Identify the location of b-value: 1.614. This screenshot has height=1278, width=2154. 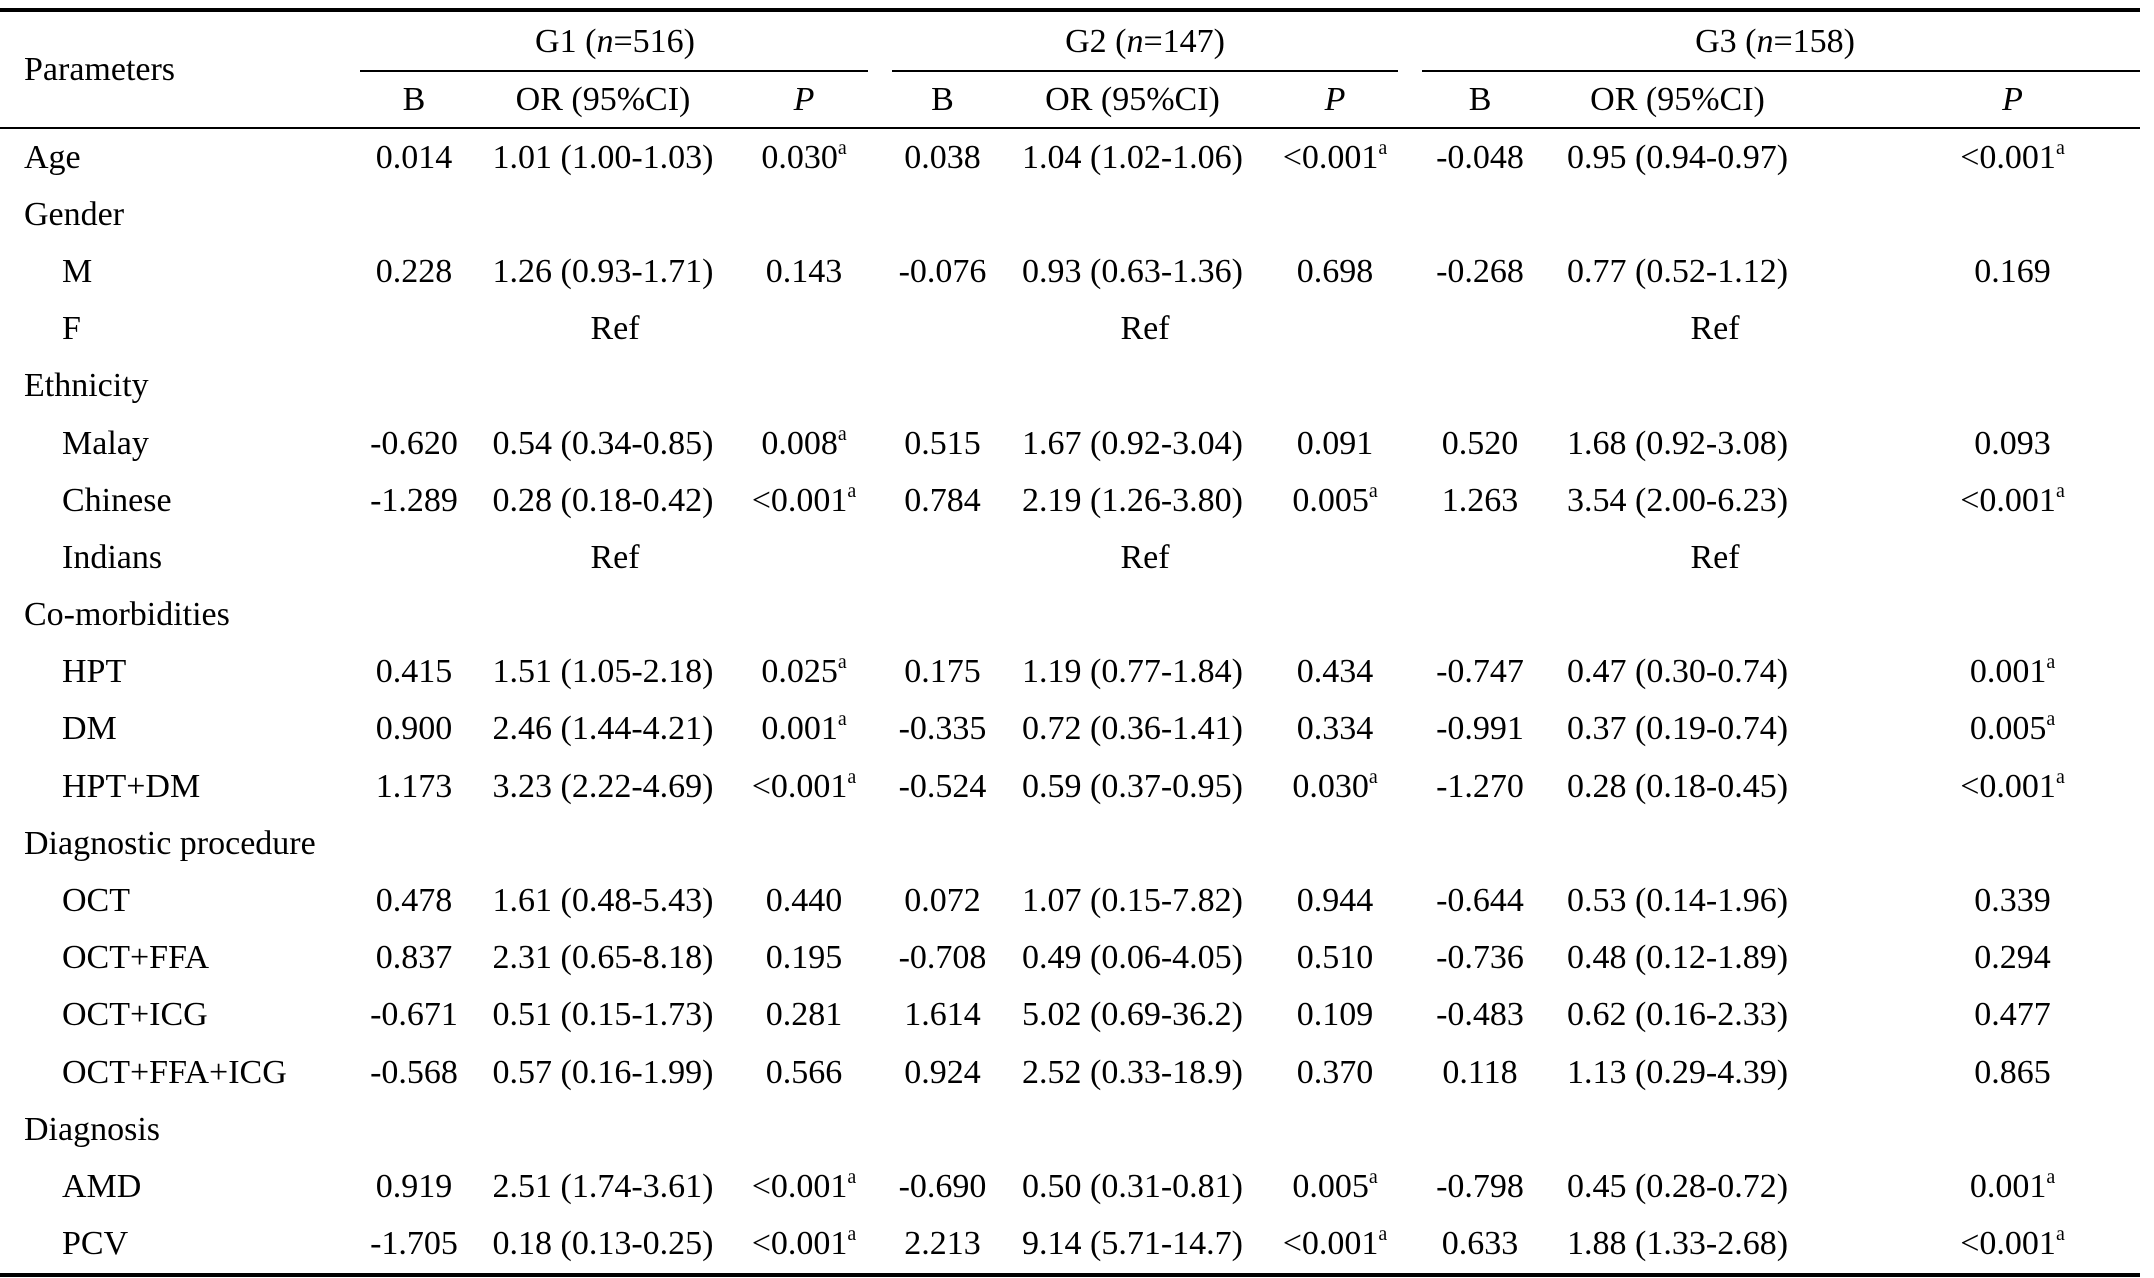
(942, 1015).